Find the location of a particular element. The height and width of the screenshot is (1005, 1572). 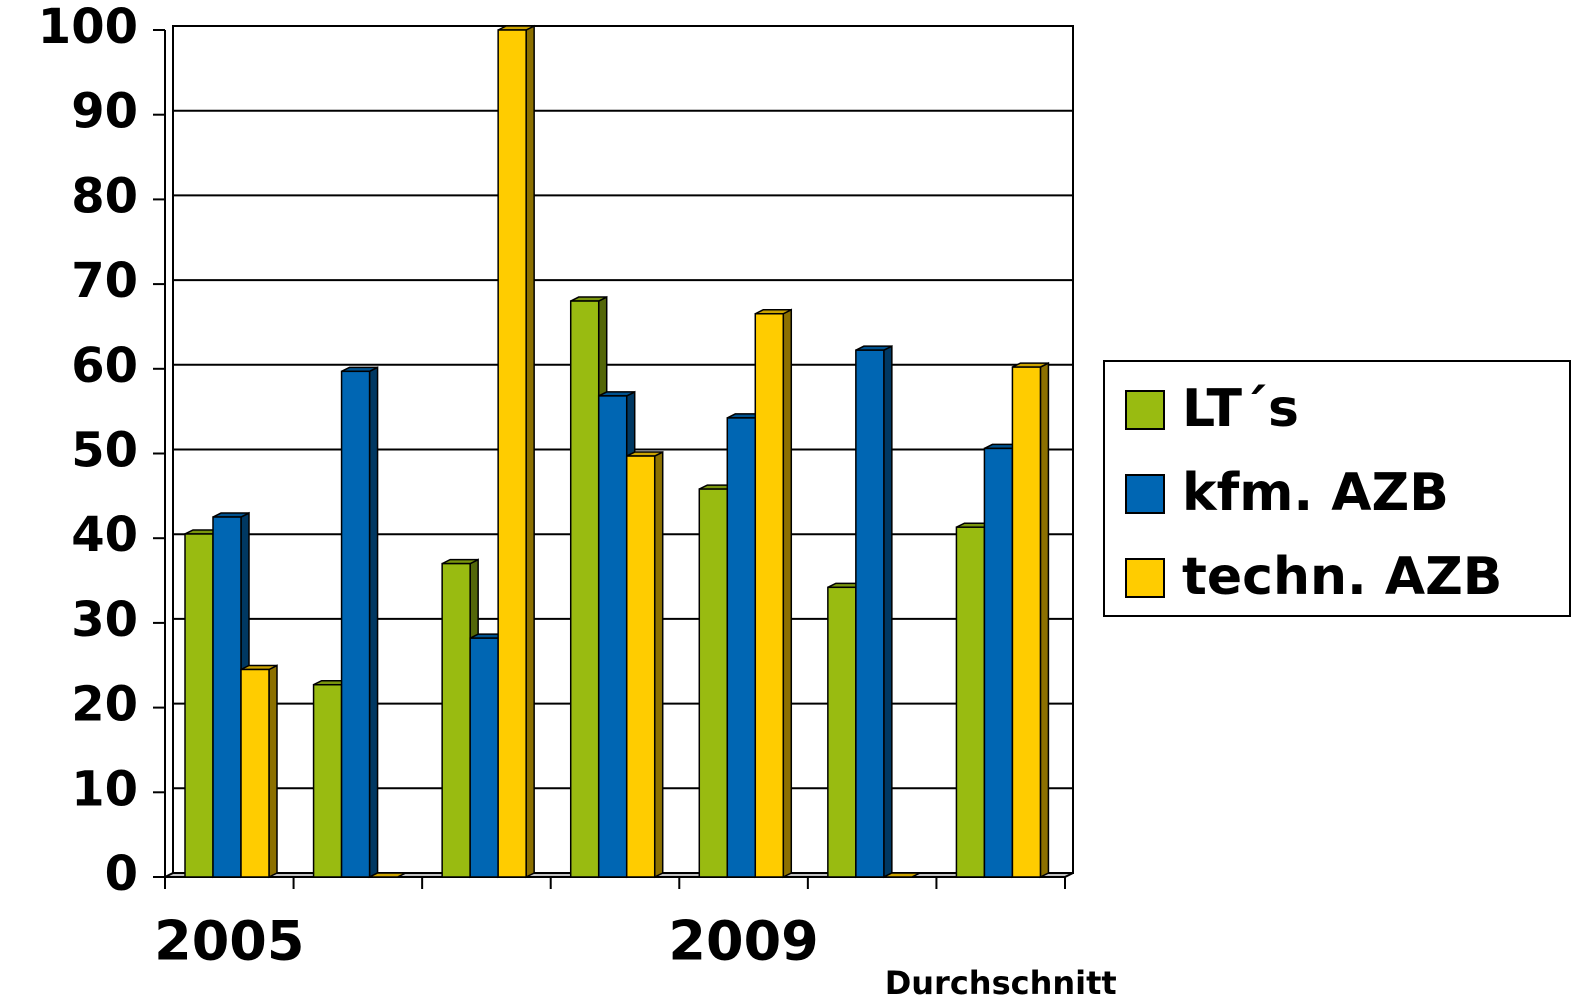

y-tick-label: 100 is located at coordinates (88, 27).